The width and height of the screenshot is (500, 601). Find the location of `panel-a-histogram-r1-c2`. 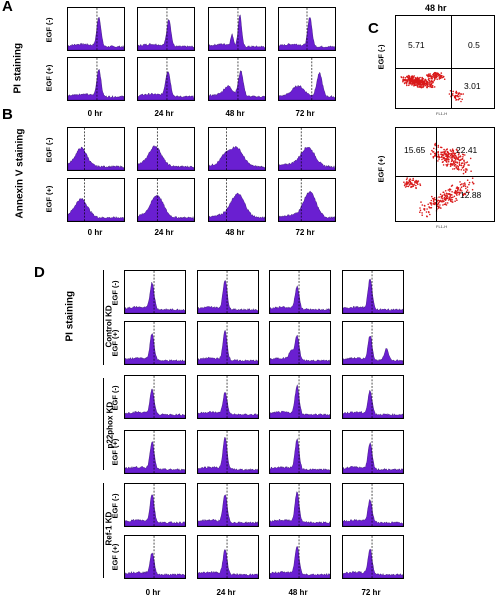

panel-a-histogram-r1-c2 is located at coordinates (237, 79).